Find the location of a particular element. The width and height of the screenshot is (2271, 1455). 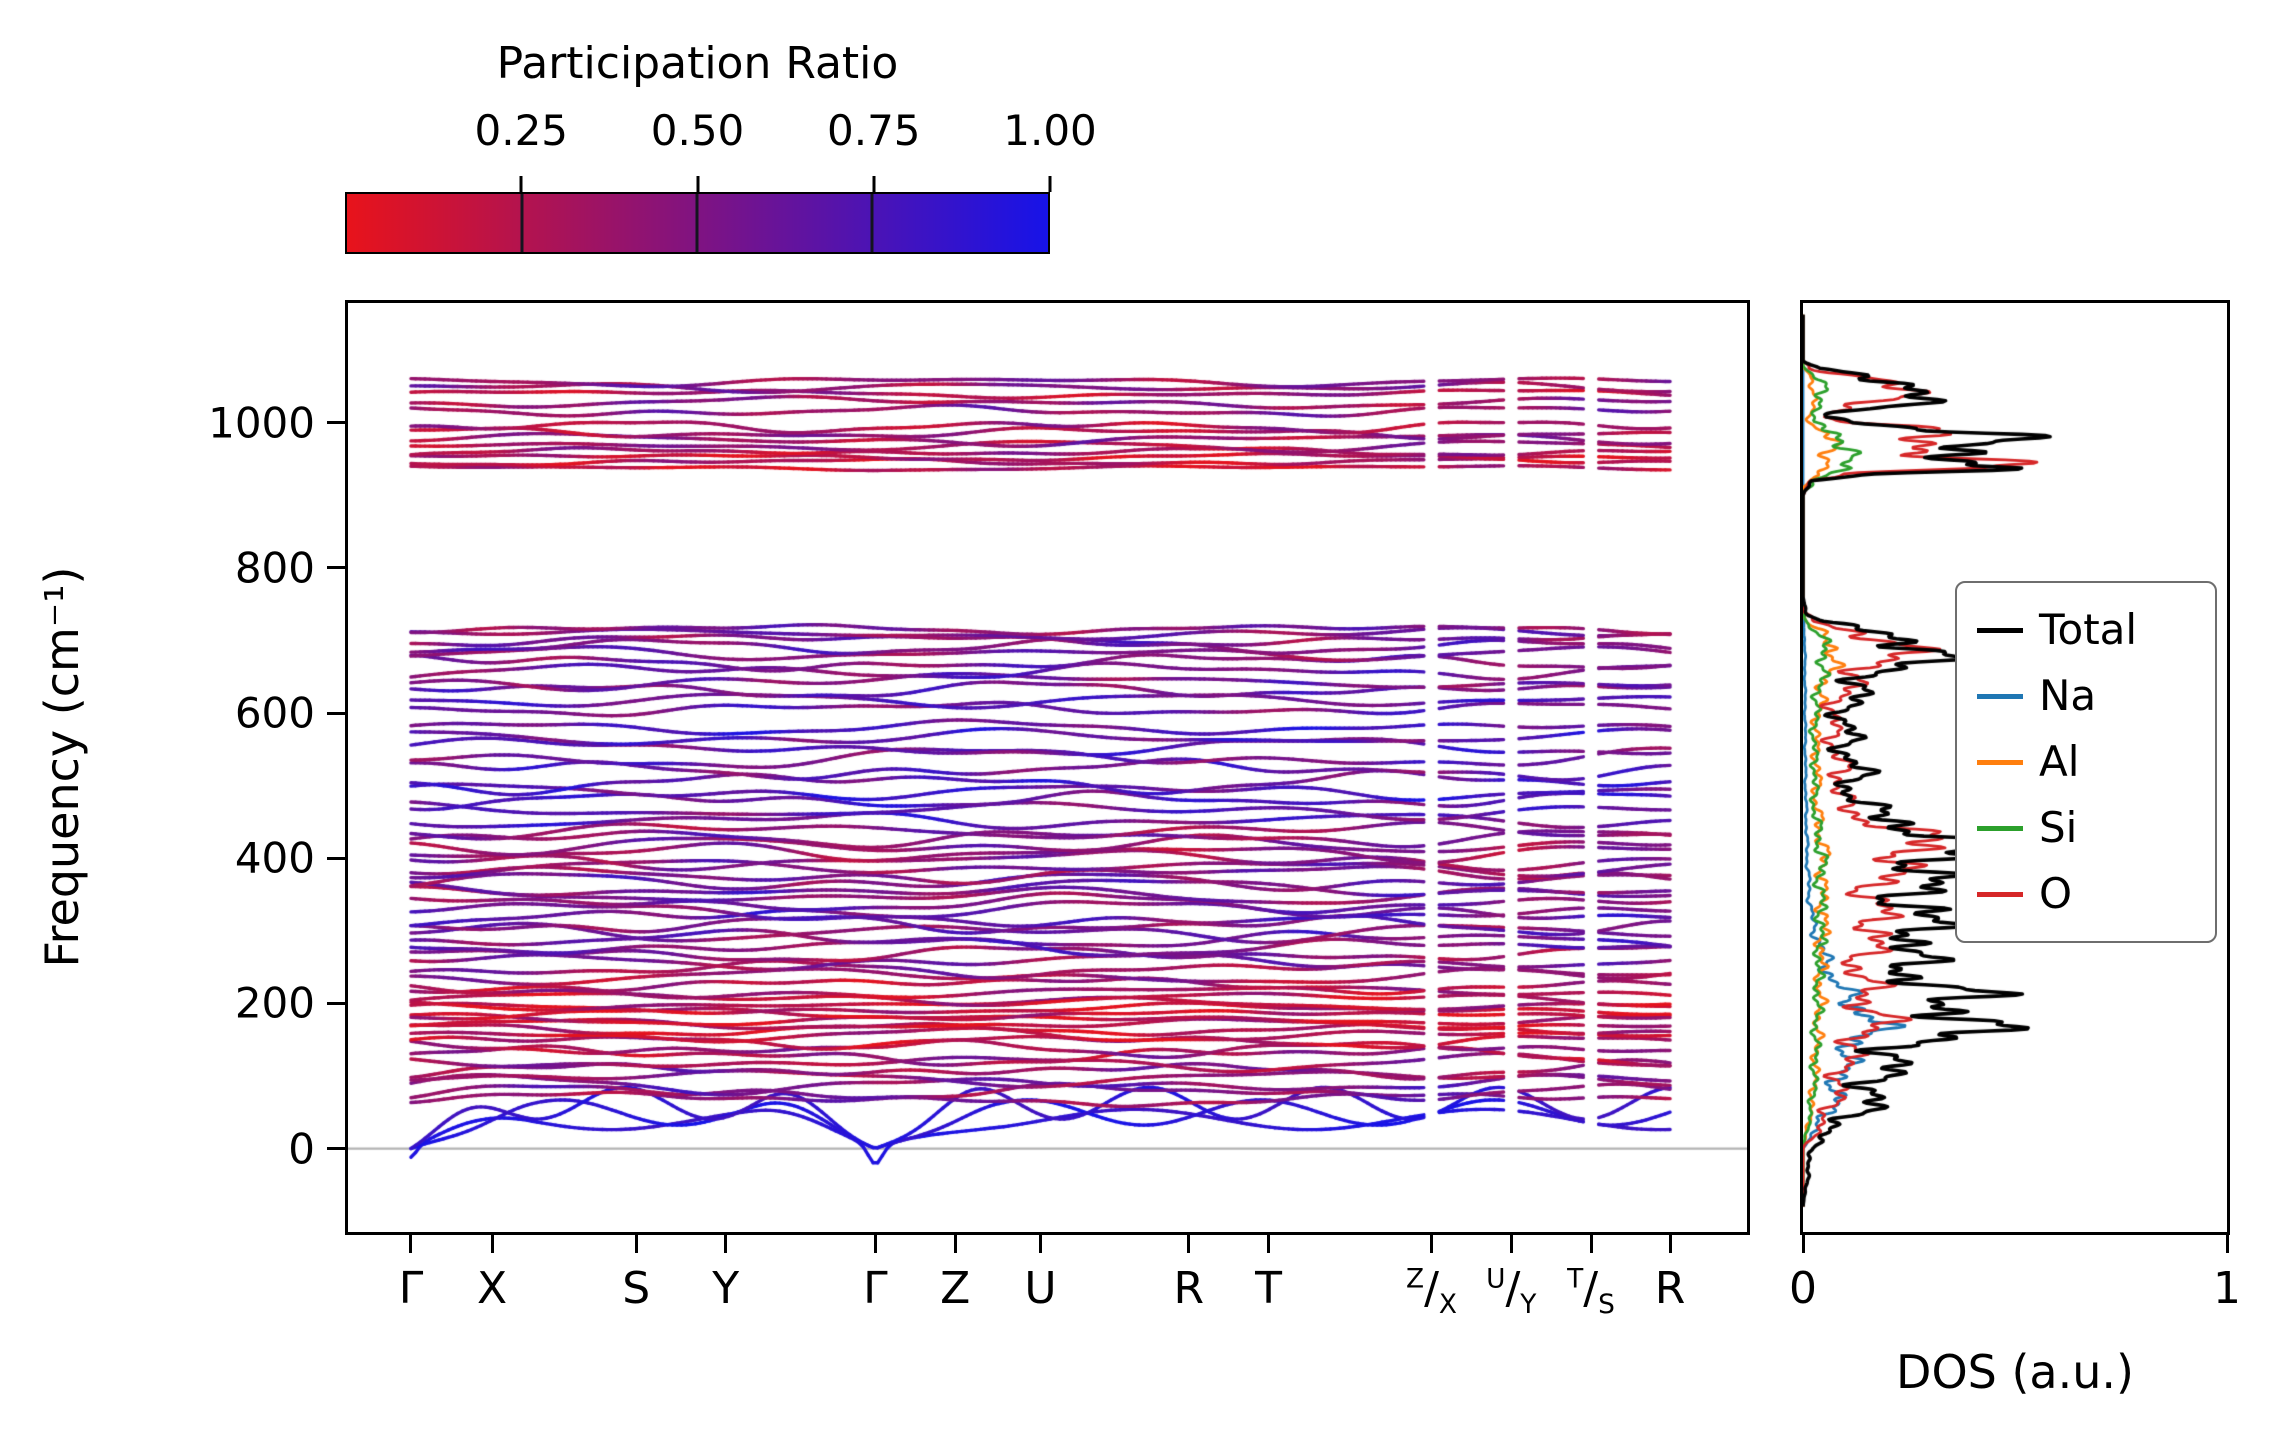

kpoint-label: S is located at coordinates (636, 1288).